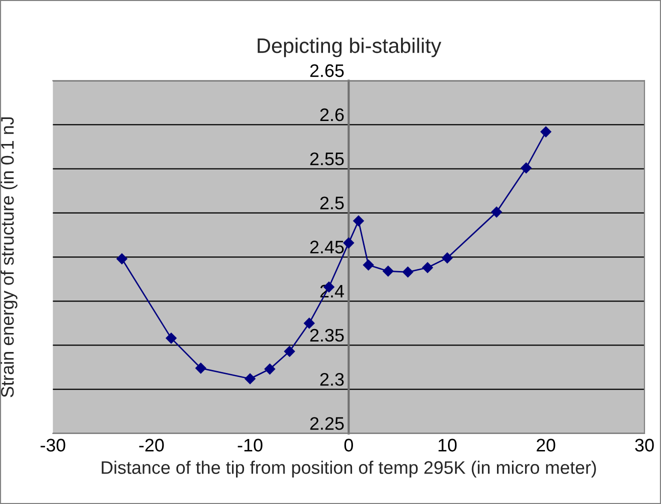 Image resolution: width=661 pixels, height=504 pixels. What do you see at coordinates (250, 445) in the screenshot?
I see `x-tick-label: -10` at bounding box center [250, 445].